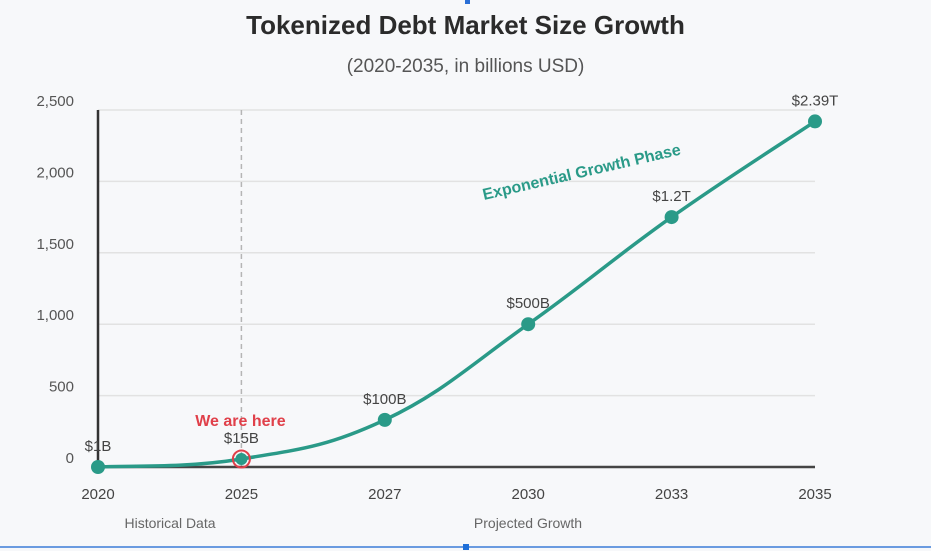  I want to click on y-tick-label: 500, so click(61, 387).